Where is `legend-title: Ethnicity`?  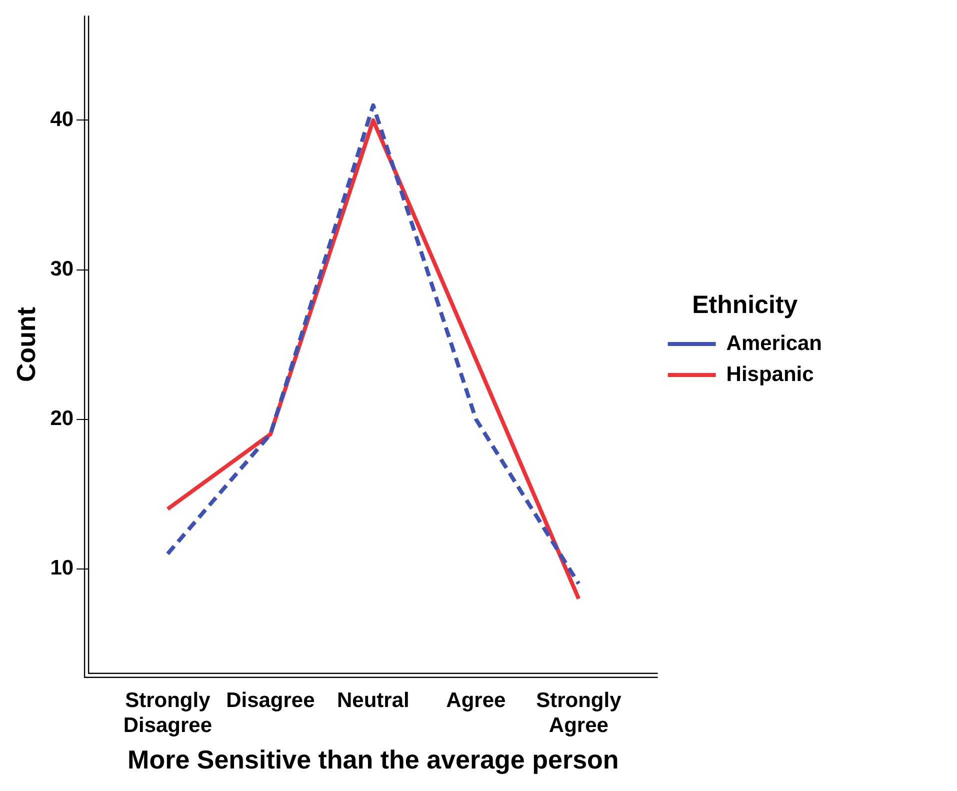 legend-title: Ethnicity is located at coordinates (745, 304).